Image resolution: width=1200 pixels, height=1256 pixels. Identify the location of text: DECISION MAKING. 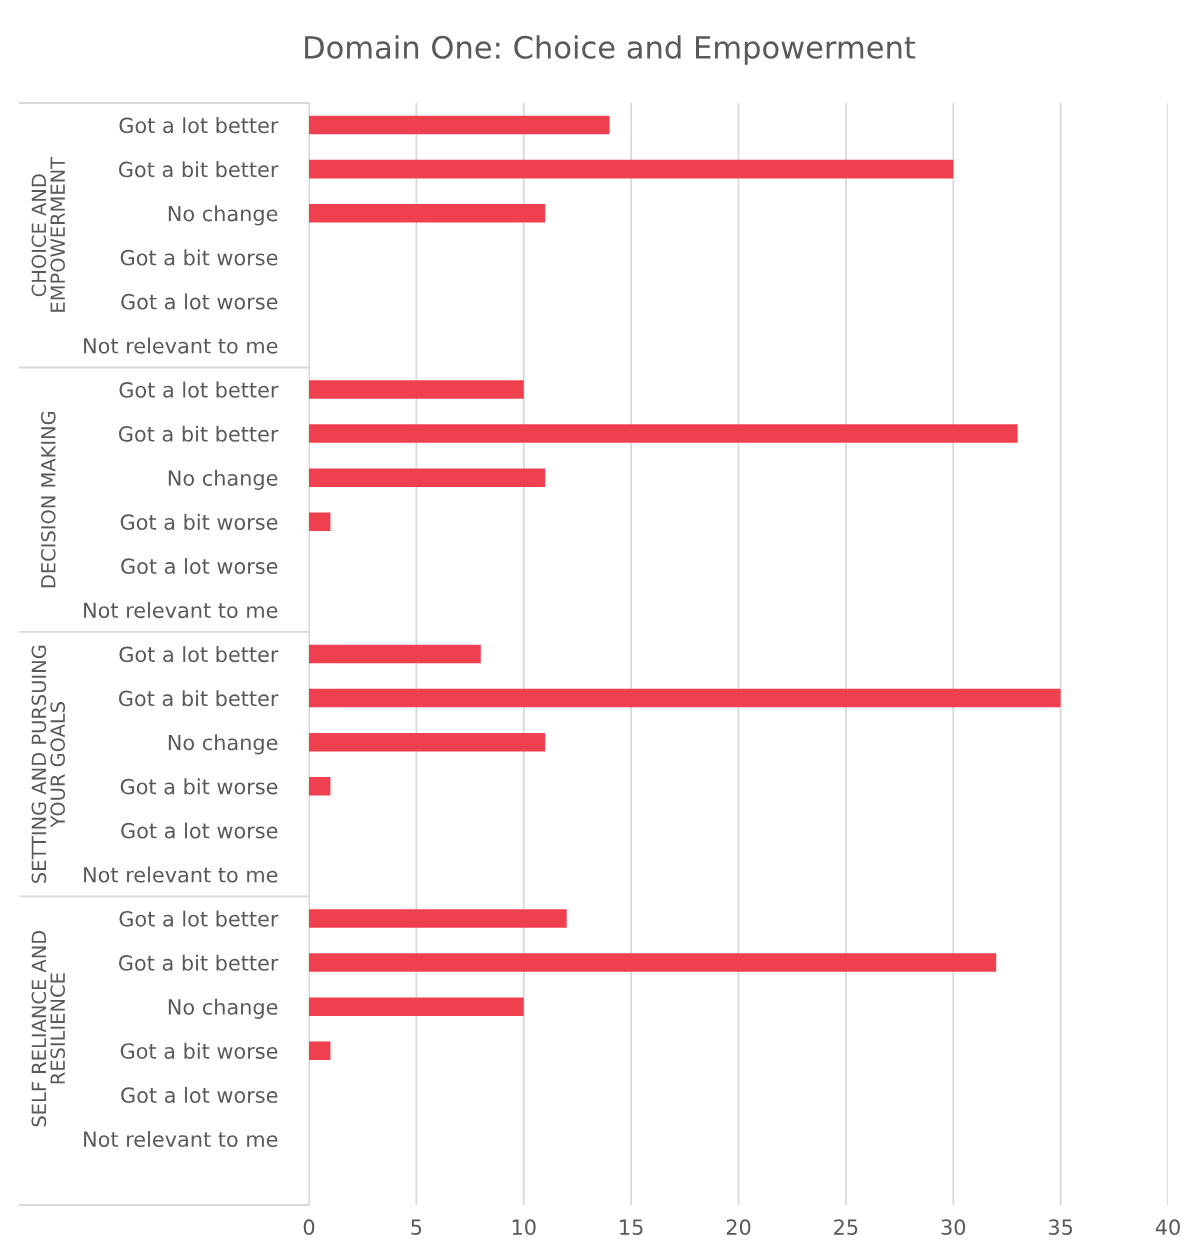
(48, 499).